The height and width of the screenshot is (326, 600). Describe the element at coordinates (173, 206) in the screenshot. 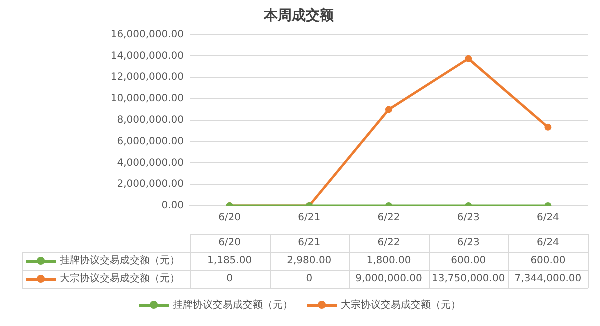

I see `y-tick-label: 0.00` at that location.